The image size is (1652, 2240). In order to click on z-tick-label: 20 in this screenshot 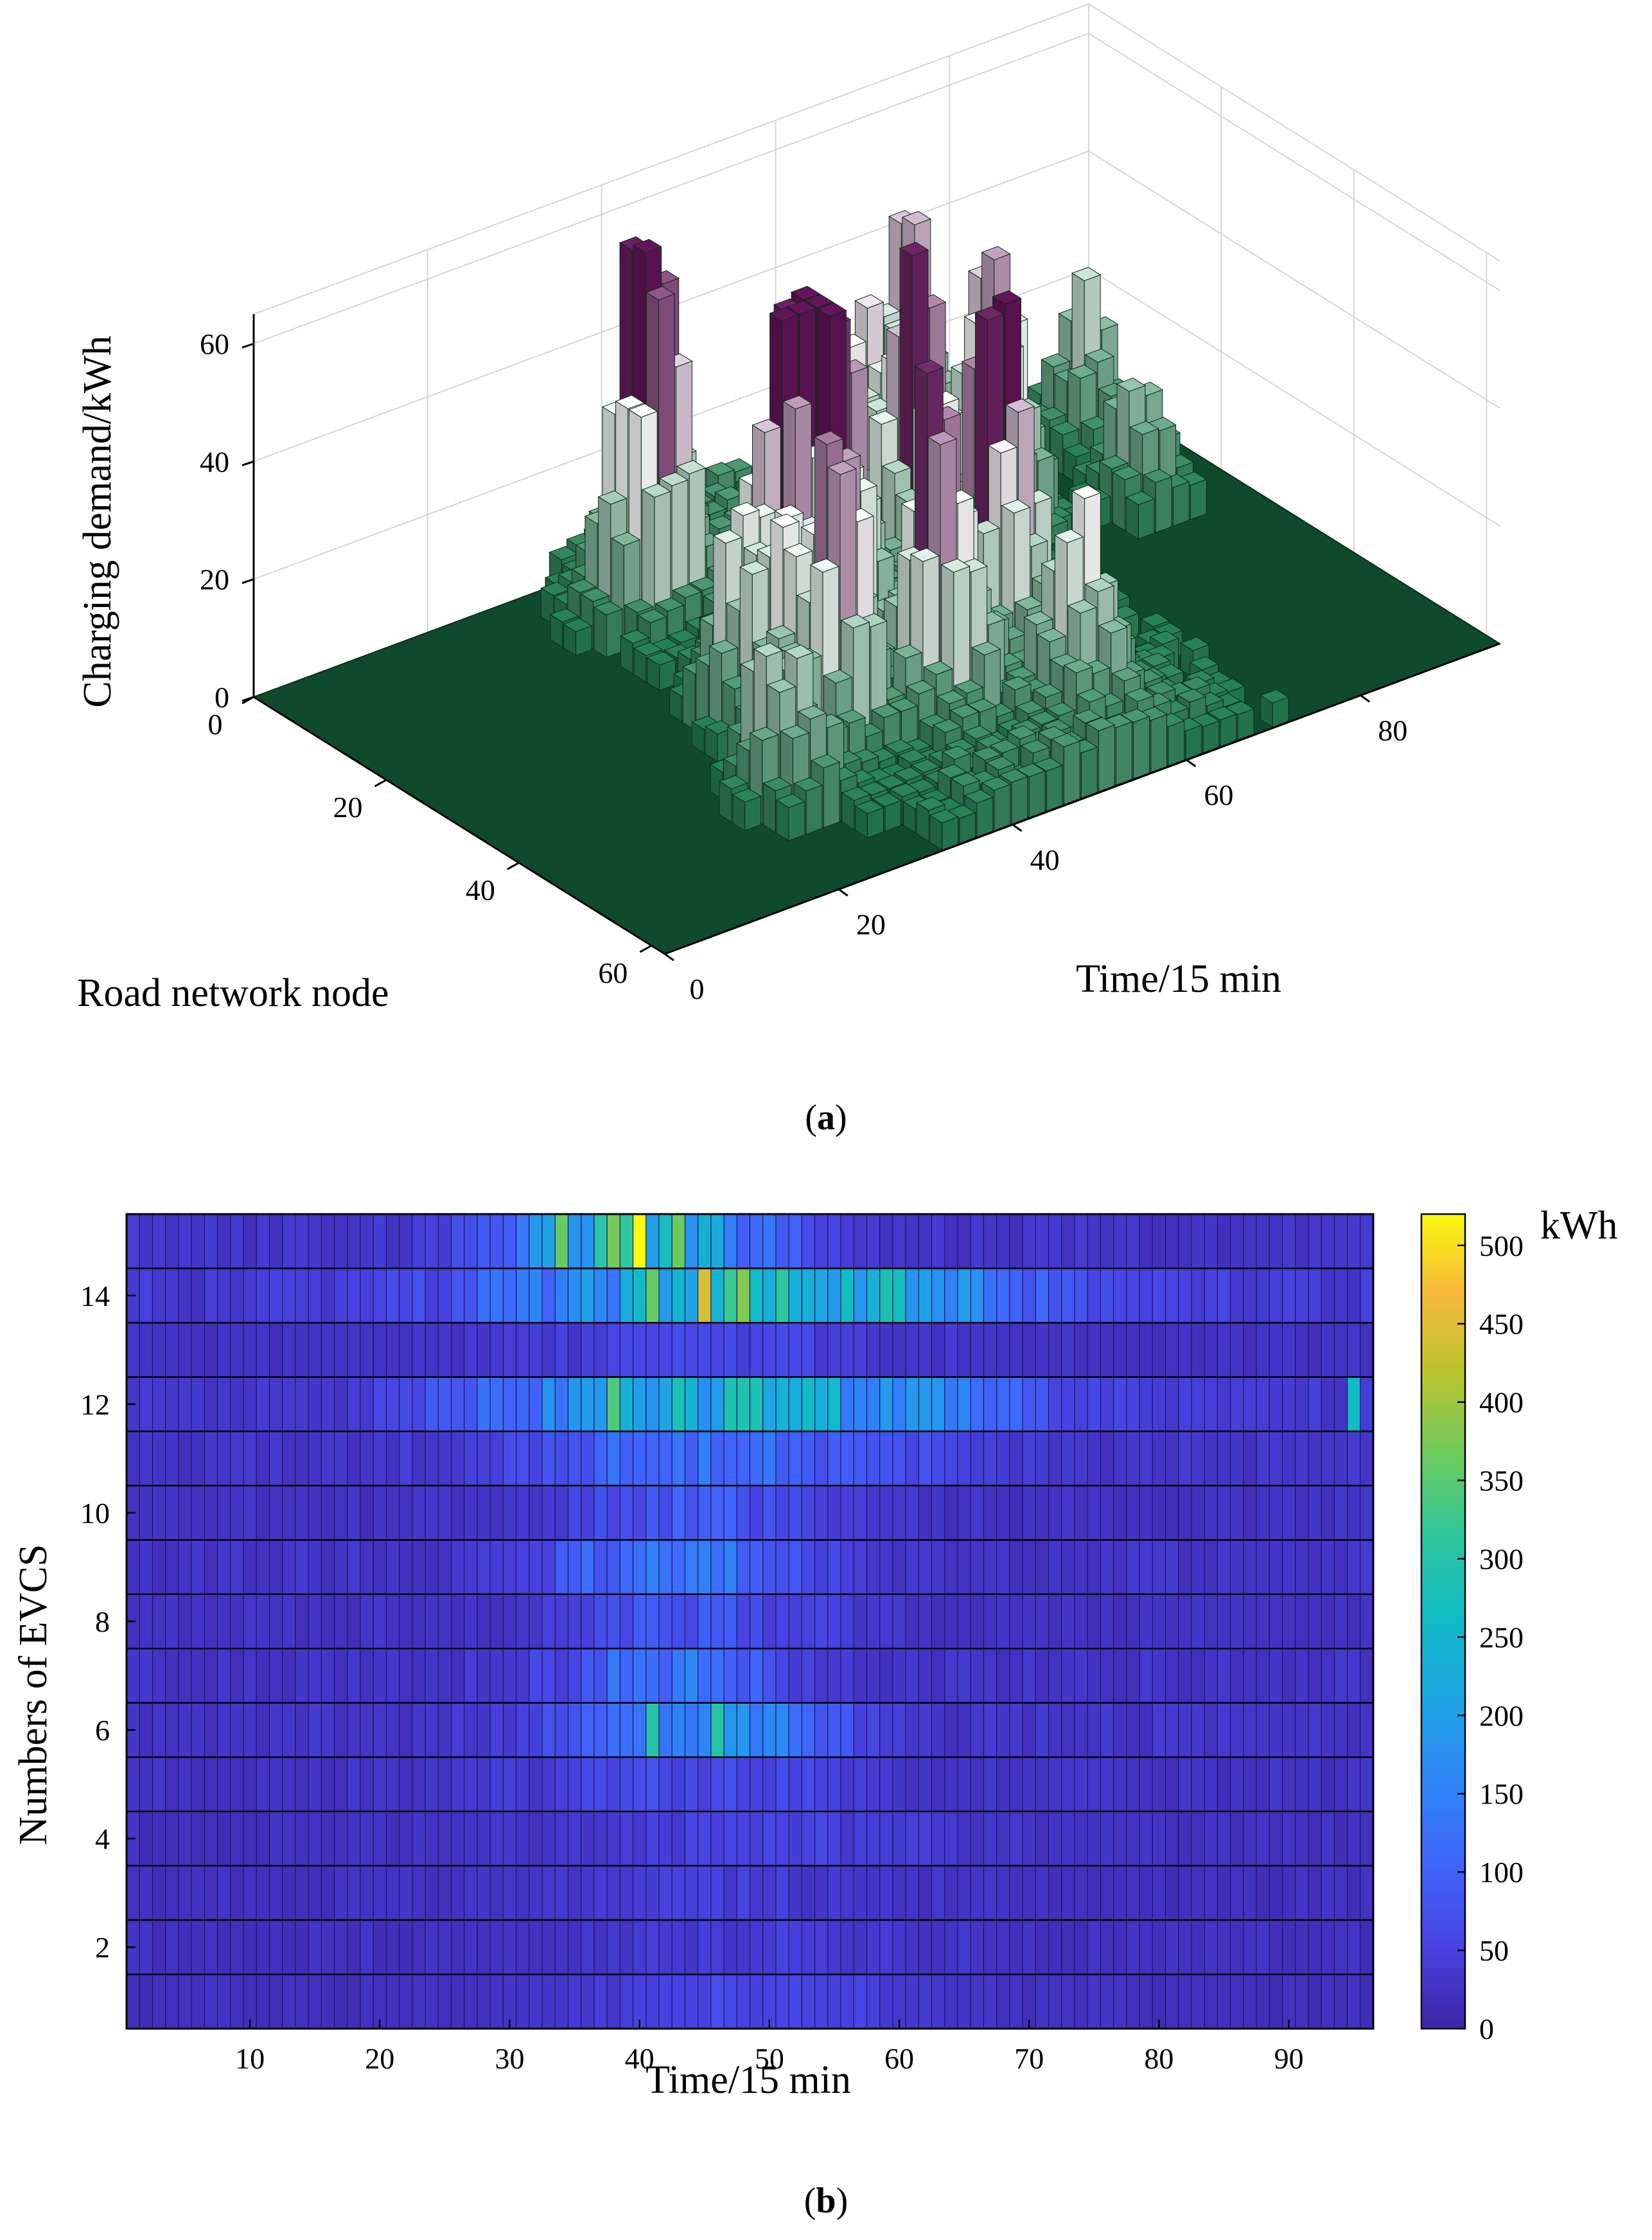, I will do `click(214, 579)`.